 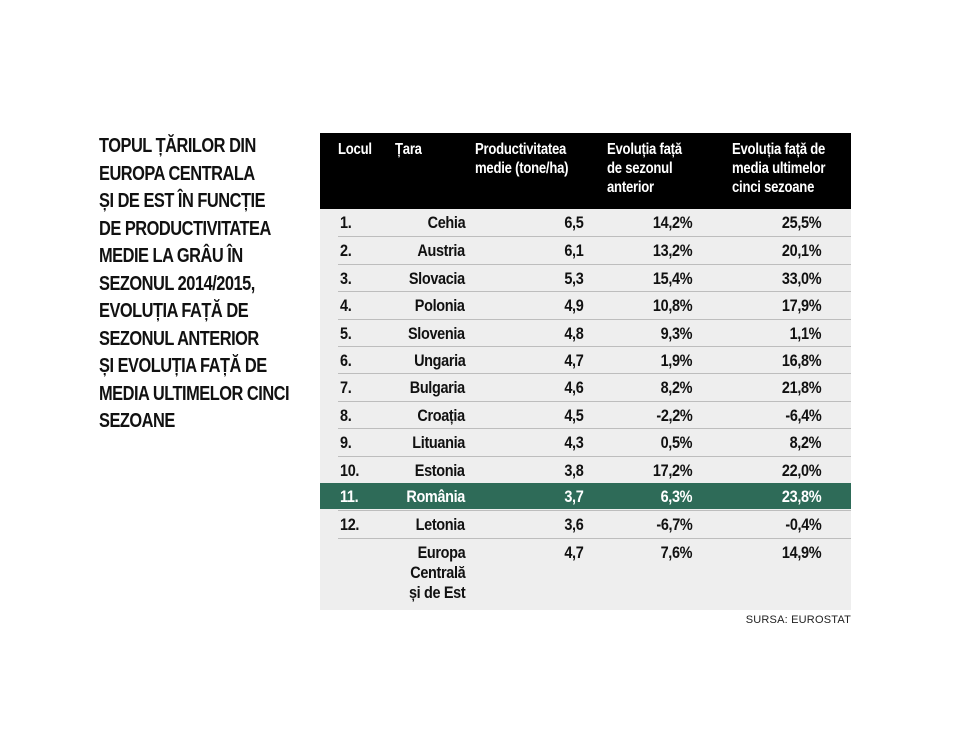 What do you see at coordinates (408, 149) in the screenshot?
I see `header-line: Țara` at bounding box center [408, 149].